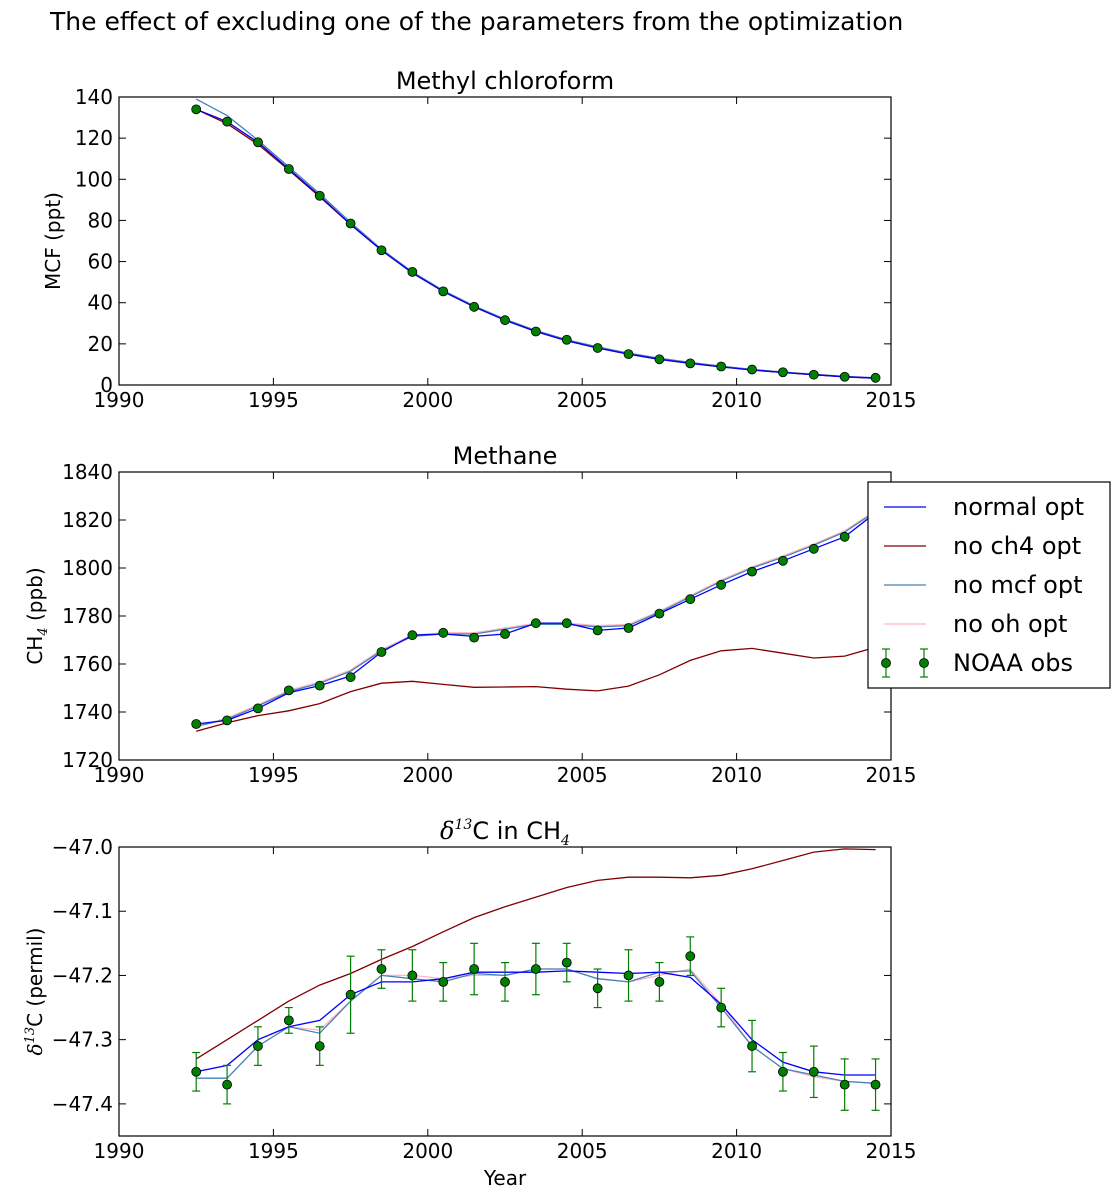  Describe the element at coordinates (94, 97) in the screenshot. I see `y-tick-label: 140` at that location.